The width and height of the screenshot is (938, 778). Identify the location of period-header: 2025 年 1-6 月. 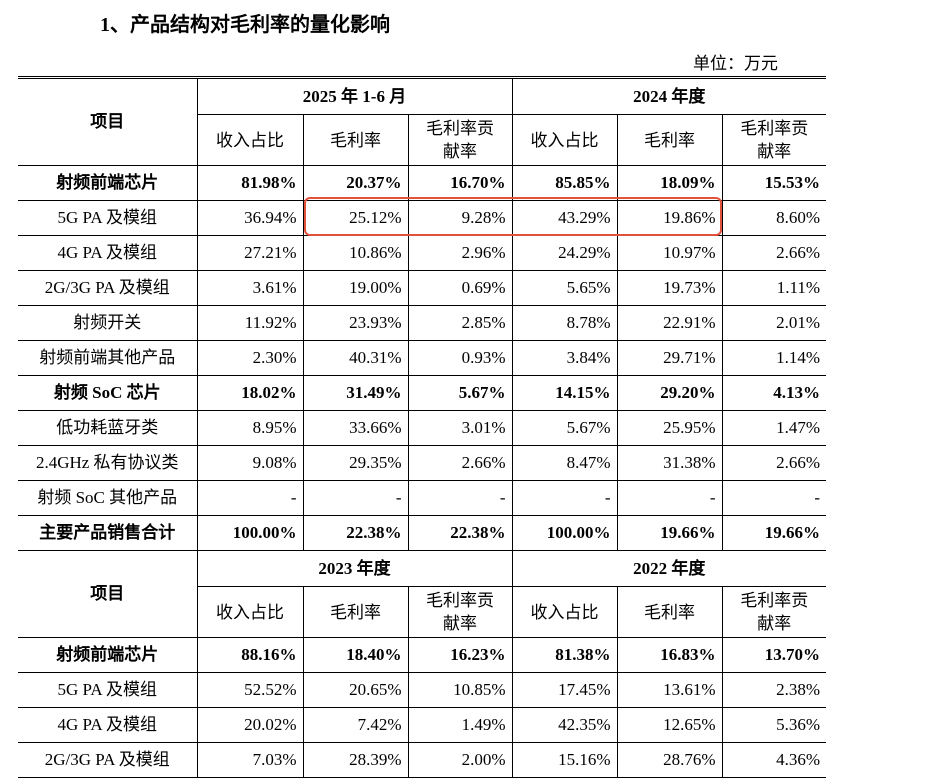
(354, 96).